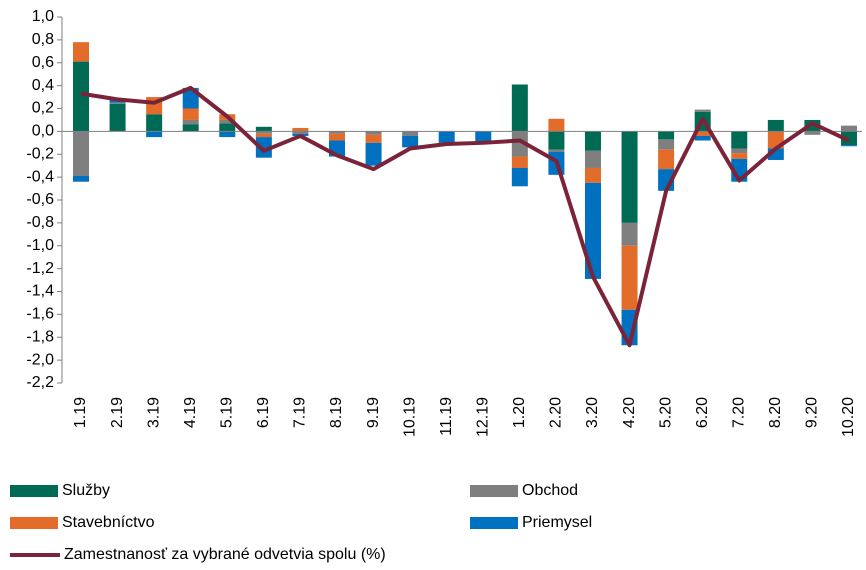 The image size is (866, 570). I want to click on x-tick-label: 1.20, so click(519, 412).